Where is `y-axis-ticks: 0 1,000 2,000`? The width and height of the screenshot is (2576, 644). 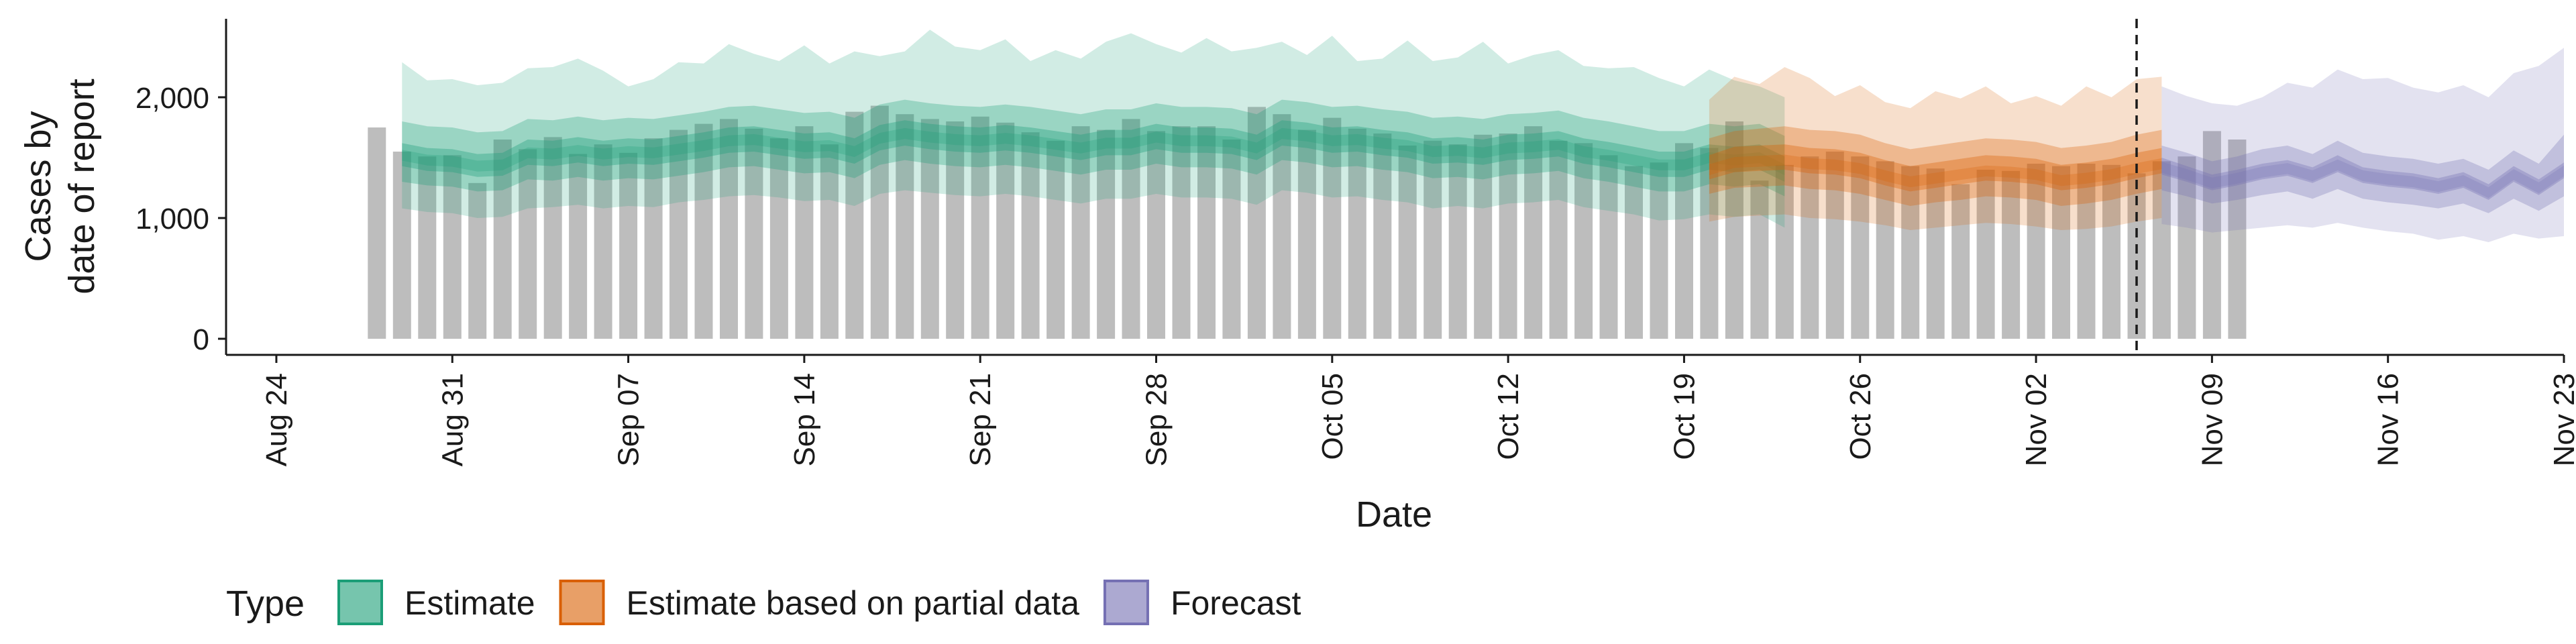
y-axis-ticks: 0 1,000 2,000 is located at coordinates (181, 219).